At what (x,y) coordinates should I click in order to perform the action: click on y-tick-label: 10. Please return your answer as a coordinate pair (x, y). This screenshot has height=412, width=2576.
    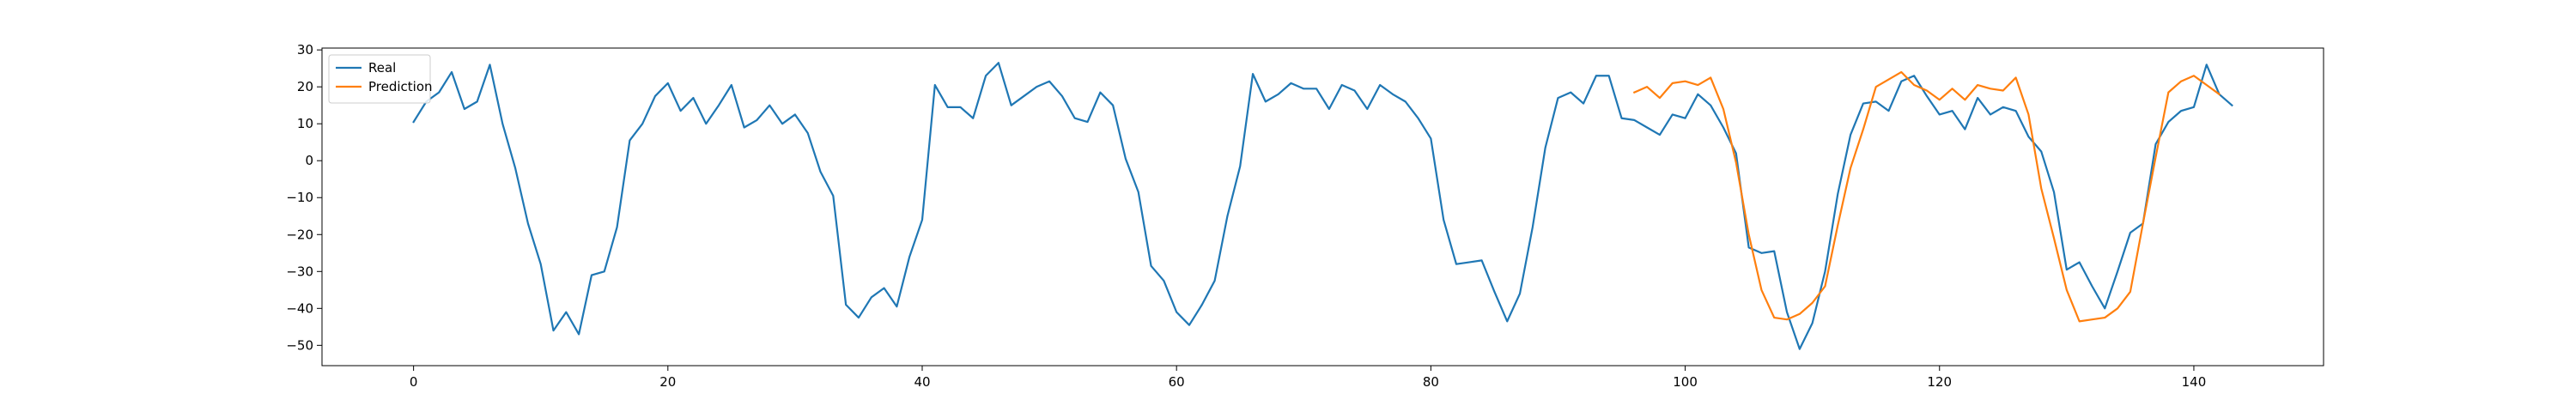
    Looking at the image, I should click on (305, 123).